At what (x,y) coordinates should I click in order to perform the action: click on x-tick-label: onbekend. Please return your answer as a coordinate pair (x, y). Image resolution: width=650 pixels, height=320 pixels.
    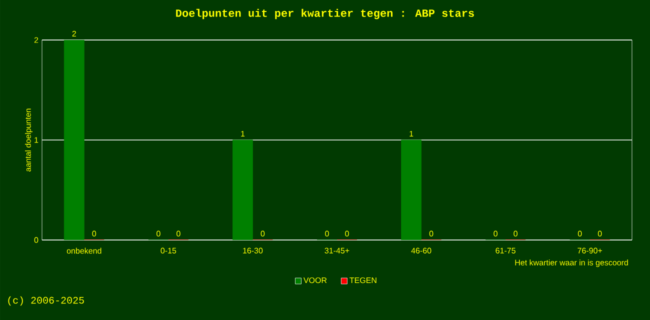
    Looking at the image, I should click on (84, 251).